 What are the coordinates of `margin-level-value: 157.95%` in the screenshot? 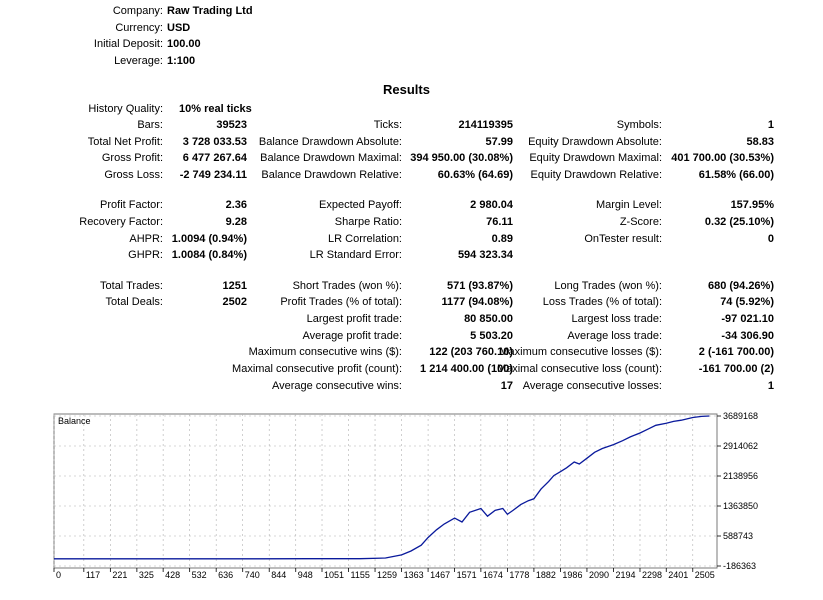 It's located at (752, 205).